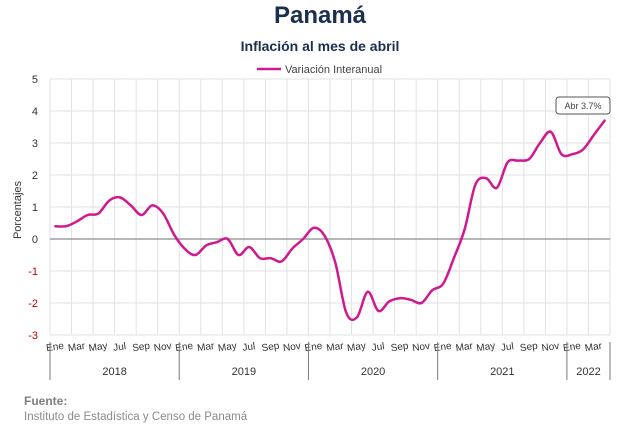  I want to click on y-tick-label: 2, so click(35, 176).